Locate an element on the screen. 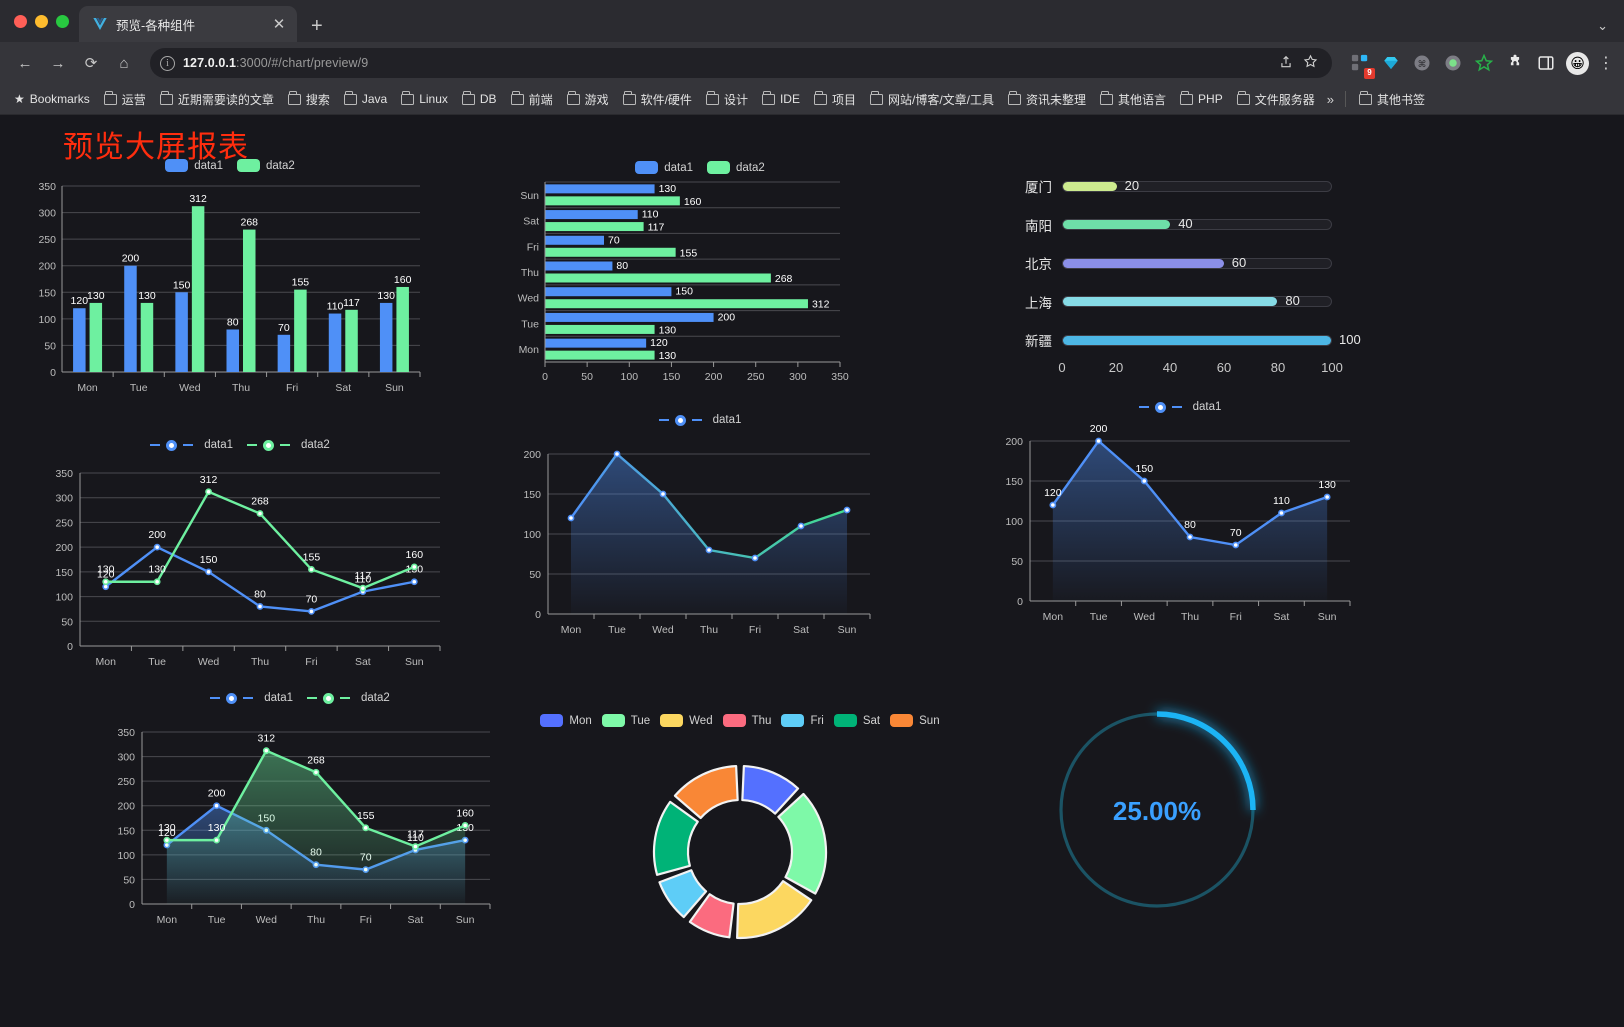  bookmark-folder: 资讯未整理 is located at coordinates (1047, 99).